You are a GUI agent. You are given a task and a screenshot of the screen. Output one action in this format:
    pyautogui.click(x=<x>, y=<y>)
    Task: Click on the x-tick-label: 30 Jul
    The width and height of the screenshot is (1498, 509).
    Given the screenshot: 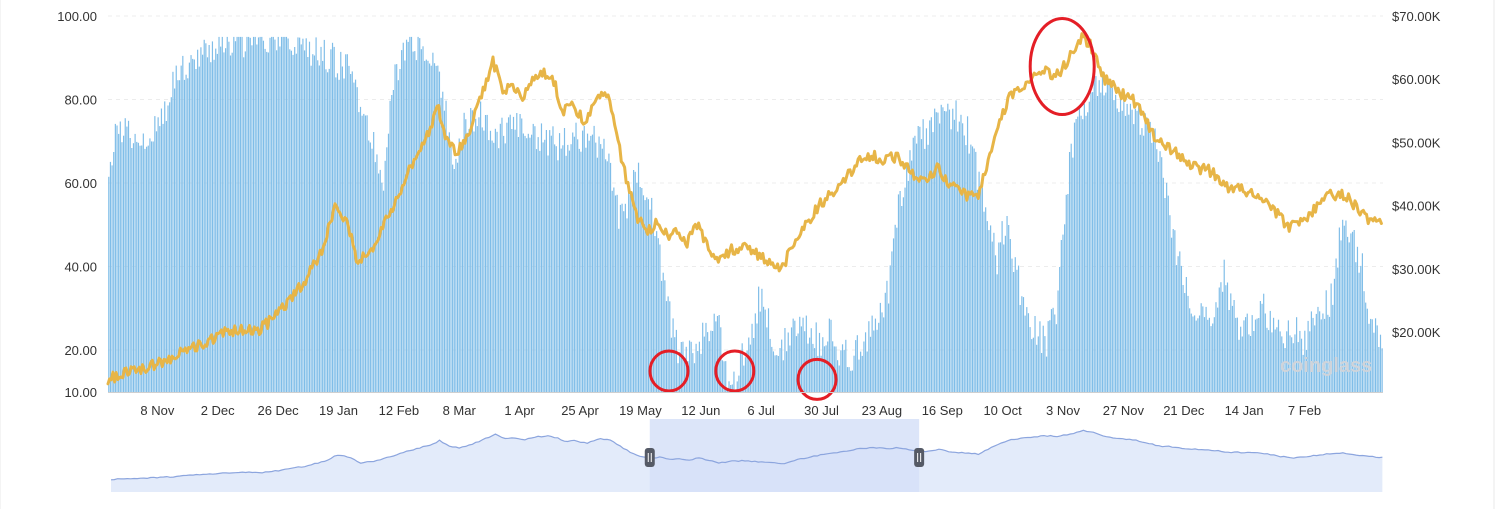 What is the action you would take?
    pyautogui.click(x=821, y=410)
    